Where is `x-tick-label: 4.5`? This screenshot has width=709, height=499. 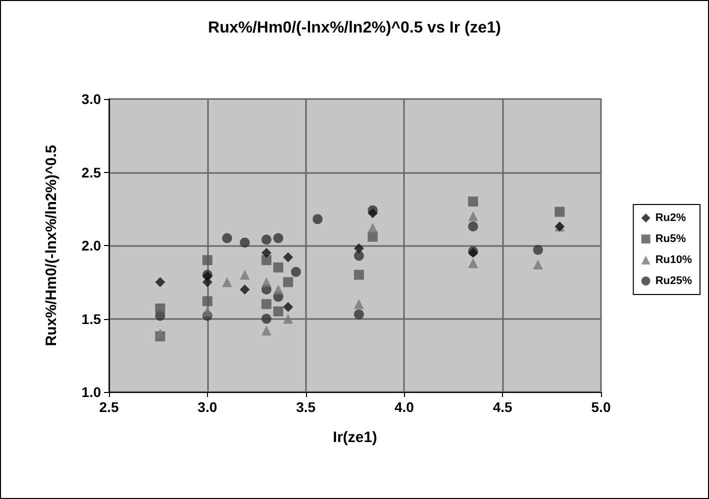 x-tick-label: 4.5 is located at coordinates (502, 407).